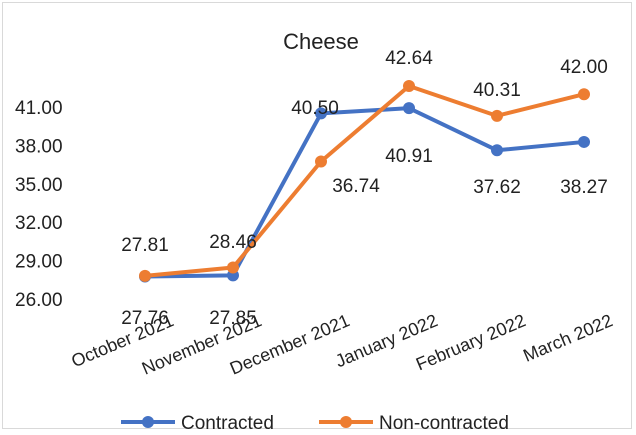 This screenshot has width=636, height=435. What do you see at coordinates (227, 421) in the screenshot?
I see `legend-label: Contracted` at bounding box center [227, 421].